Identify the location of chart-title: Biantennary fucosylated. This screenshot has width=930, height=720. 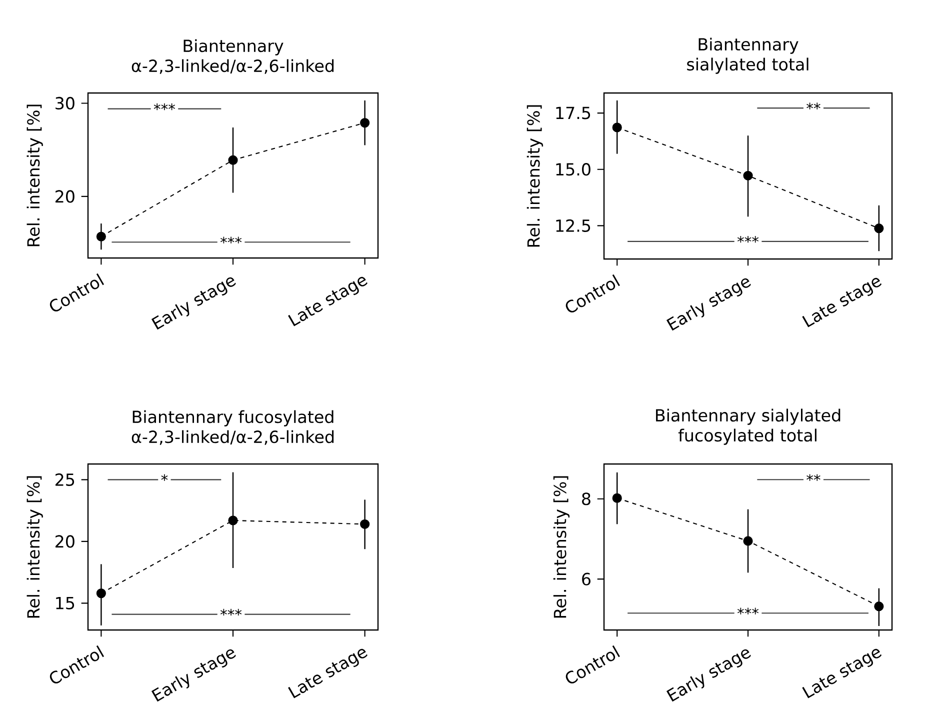
(233, 418).